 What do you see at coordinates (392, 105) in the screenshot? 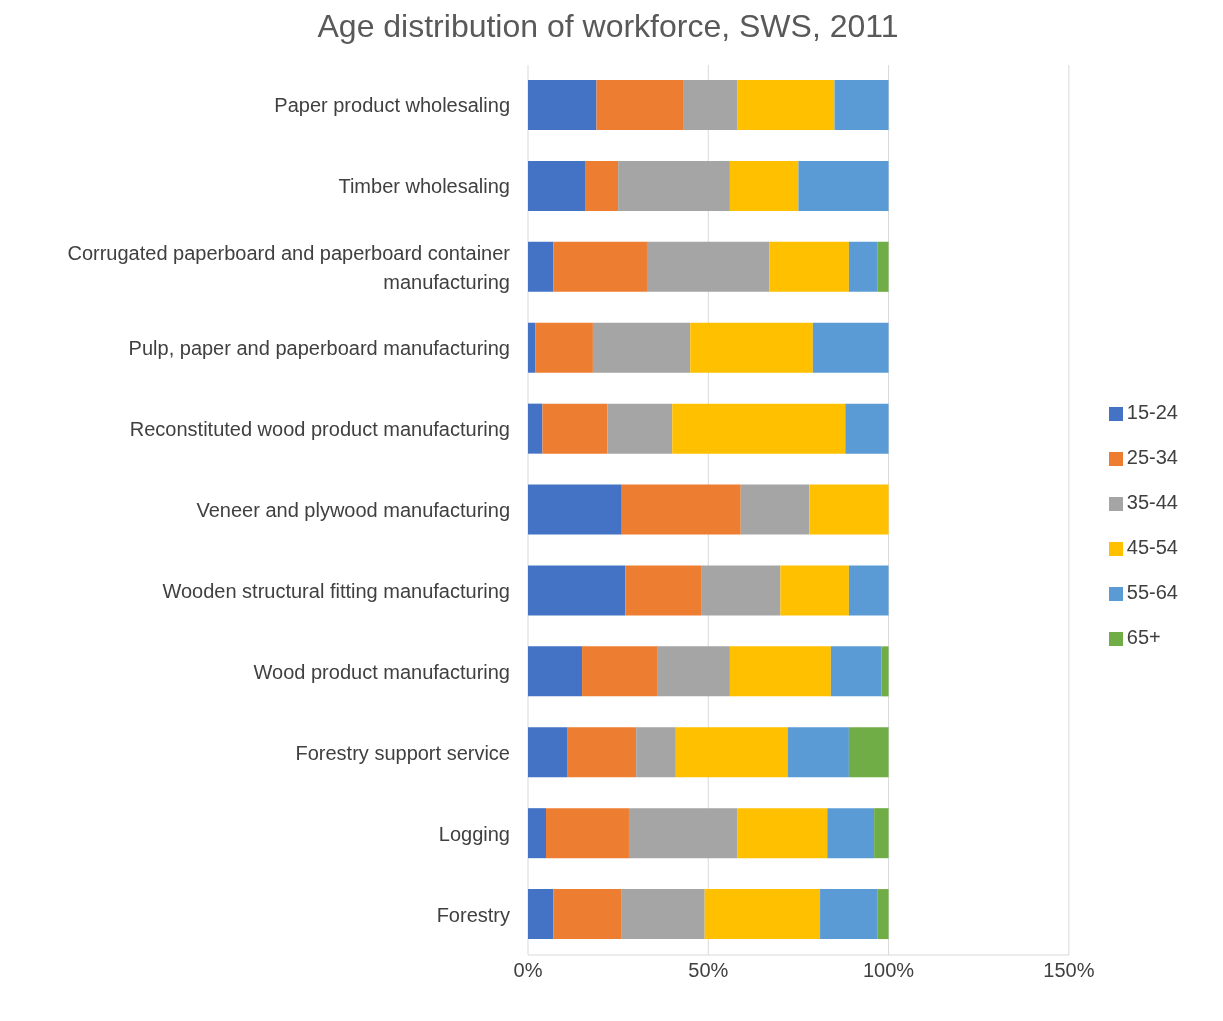
I see `y-tick-label: Paper product wholesaling` at bounding box center [392, 105].